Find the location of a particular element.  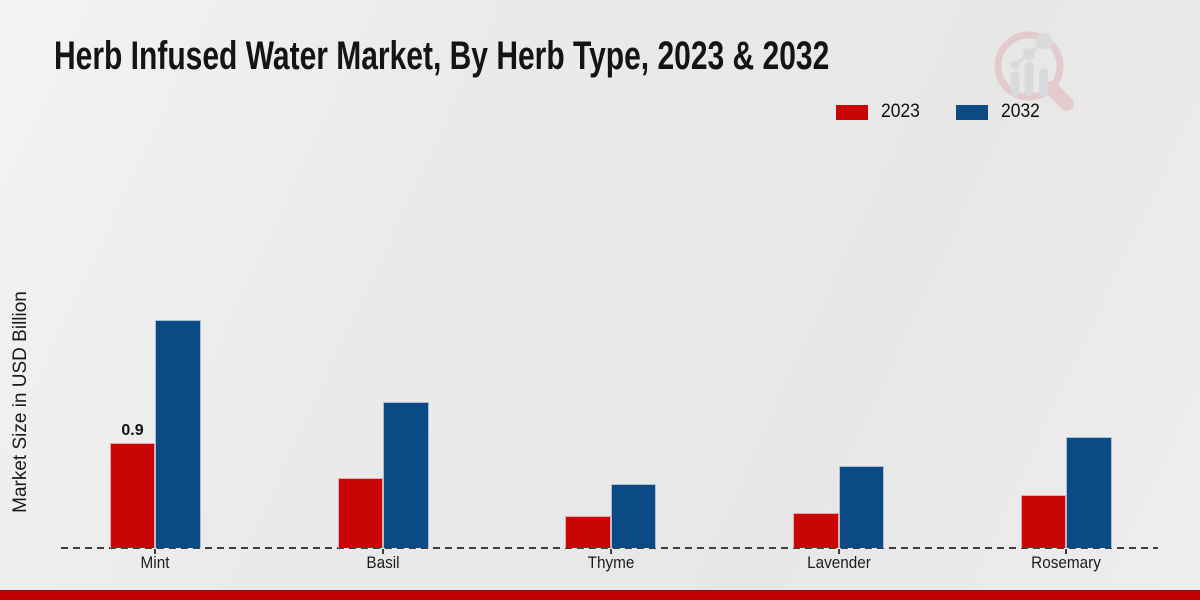

legend-item-2032: 2032 is located at coordinates (999, 112).